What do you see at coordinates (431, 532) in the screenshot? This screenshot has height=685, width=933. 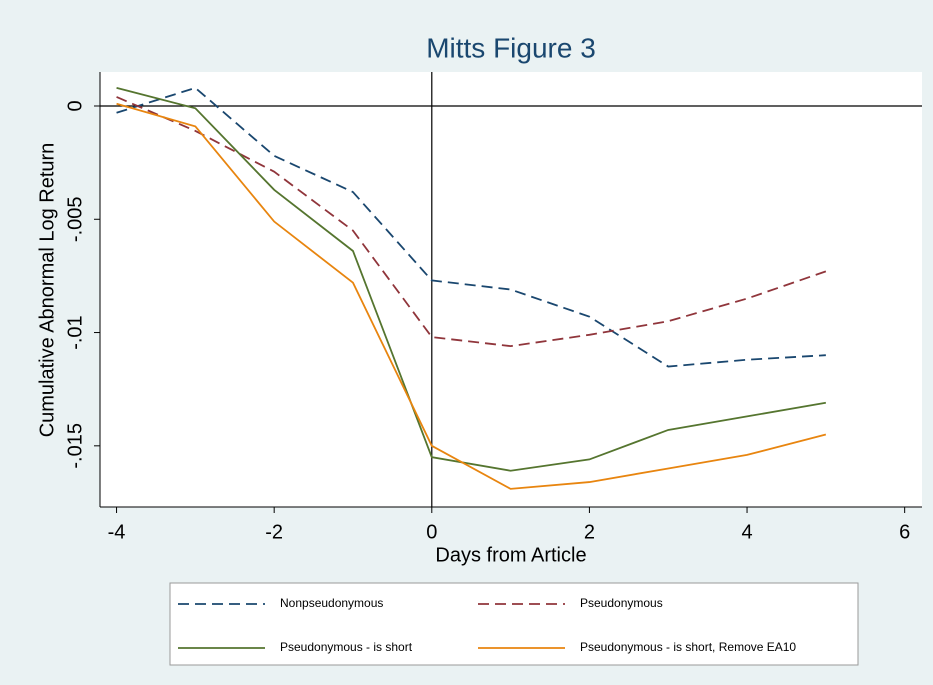 I see `x-tick-label: 0` at bounding box center [431, 532].